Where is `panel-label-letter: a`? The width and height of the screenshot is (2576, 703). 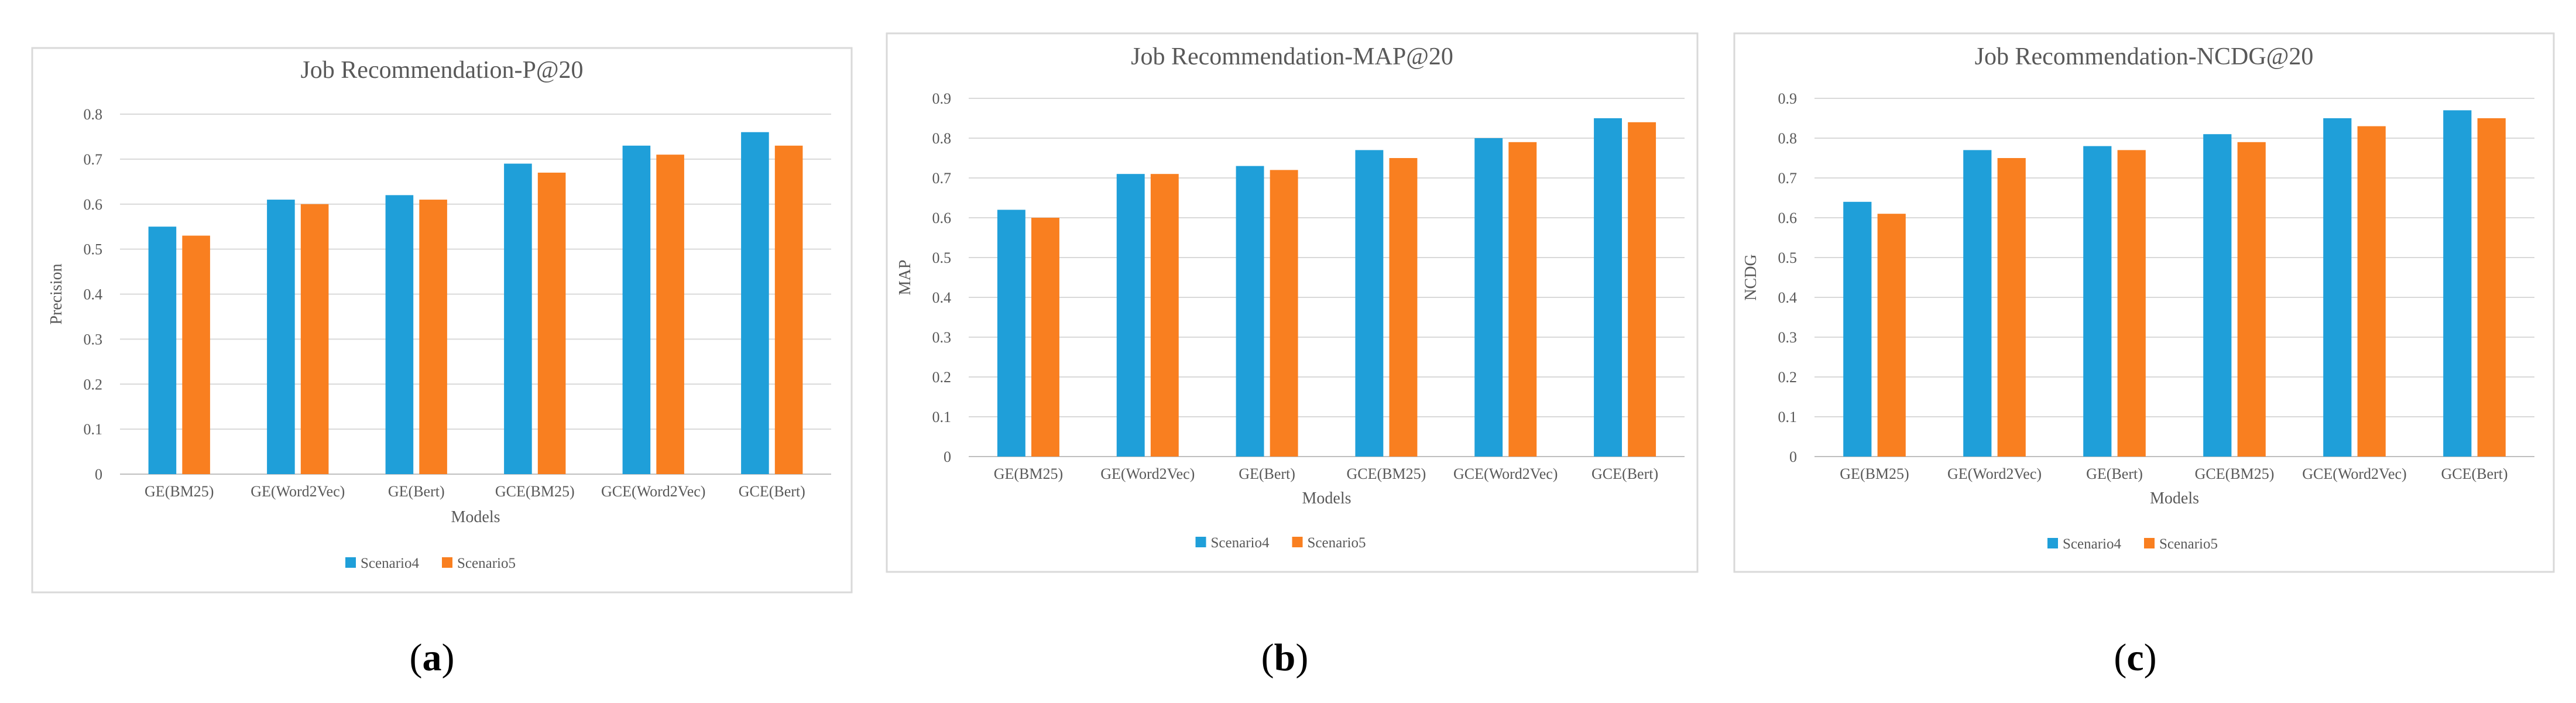 panel-label-letter: a is located at coordinates (432, 657).